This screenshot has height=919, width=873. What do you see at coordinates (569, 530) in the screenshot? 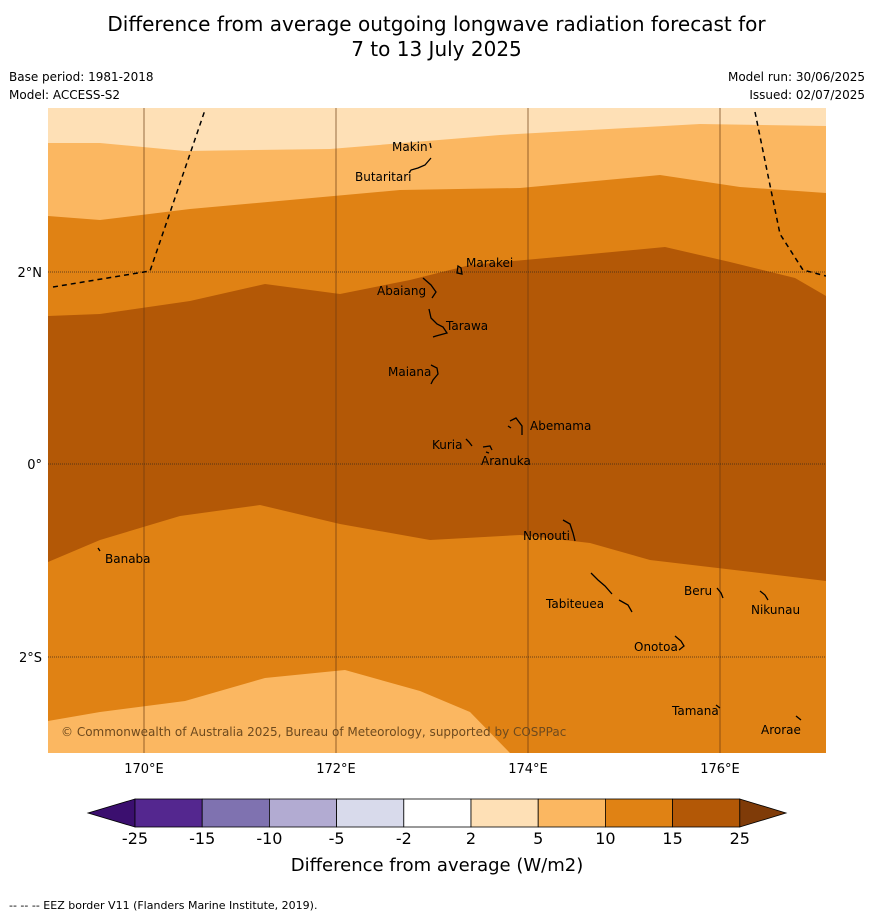
I see `island-nonouti` at bounding box center [569, 530].